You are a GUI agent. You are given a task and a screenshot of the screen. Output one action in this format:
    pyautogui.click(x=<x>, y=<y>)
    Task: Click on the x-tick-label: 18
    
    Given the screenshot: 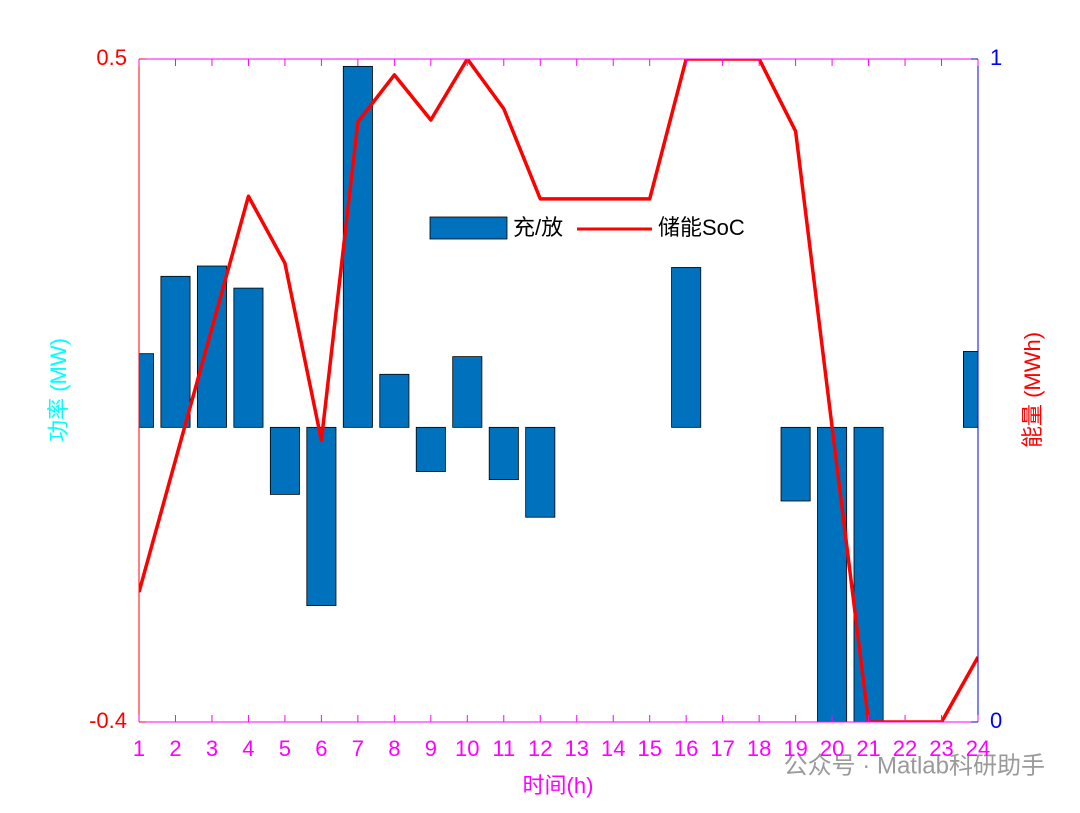 What is the action you would take?
    pyautogui.click(x=759, y=748)
    